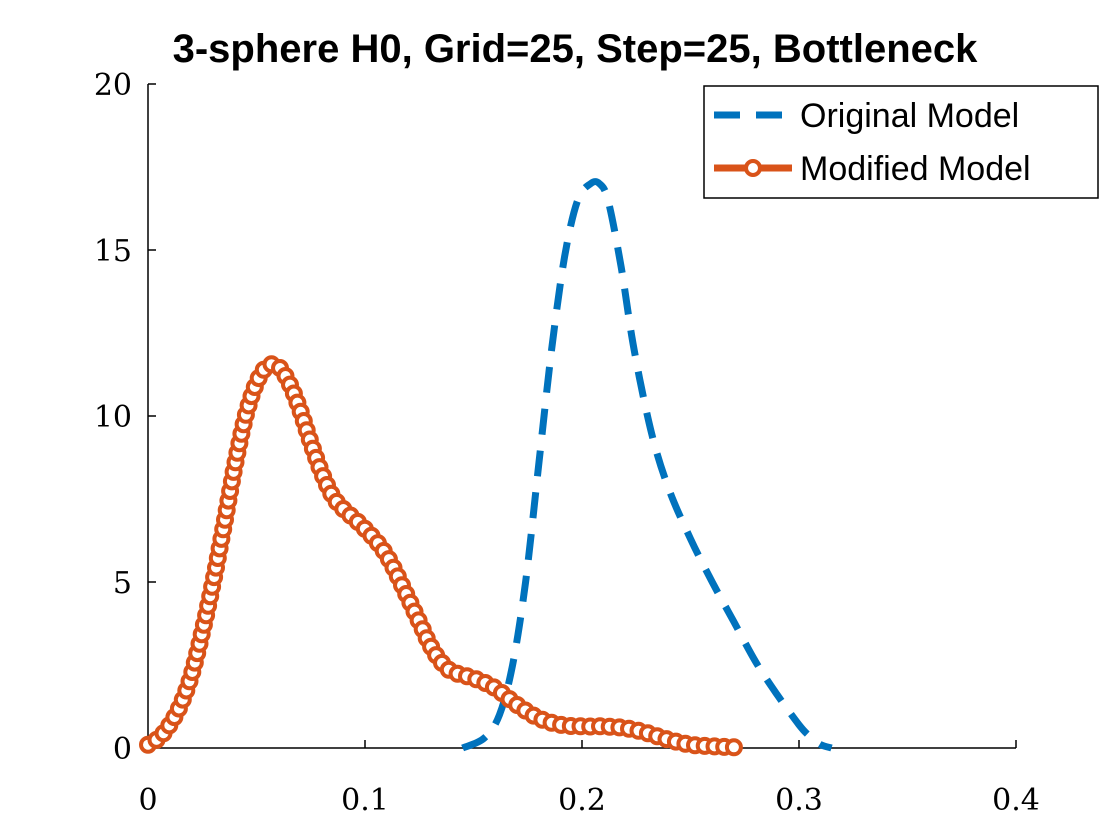 Image resolution: width=1120 pixels, height=840 pixels. I want to click on x-ticks: 0 0.1 0.2 0.3 0.4, so click(589, 779).